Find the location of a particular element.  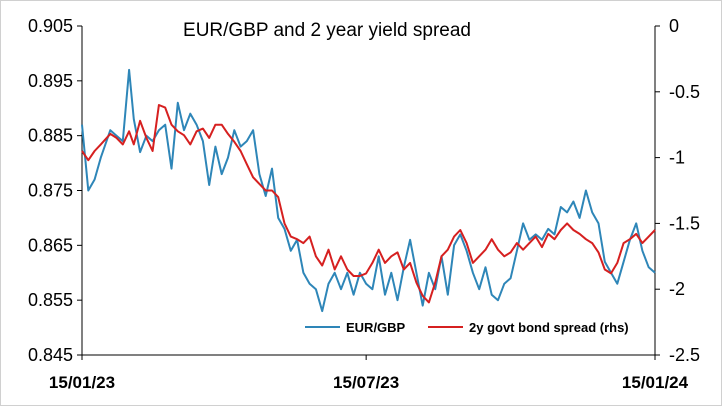

left-tick-label: 0.895 is located at coordinates (50, 81).